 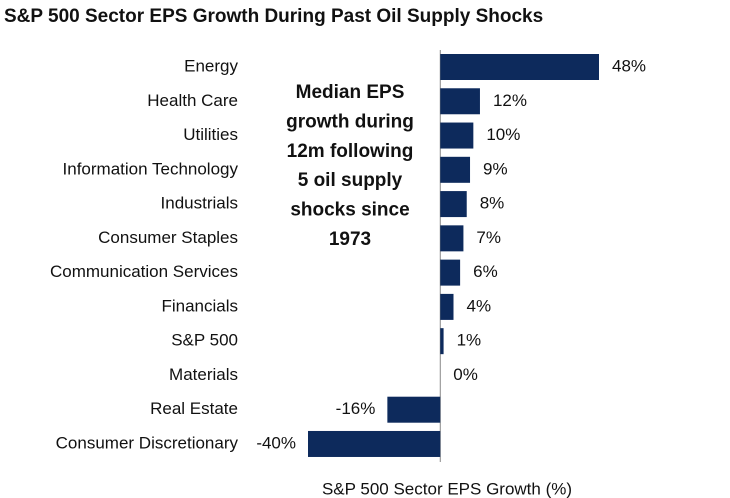 I want to click on value-label: 48%, so click(x=629, y=65).